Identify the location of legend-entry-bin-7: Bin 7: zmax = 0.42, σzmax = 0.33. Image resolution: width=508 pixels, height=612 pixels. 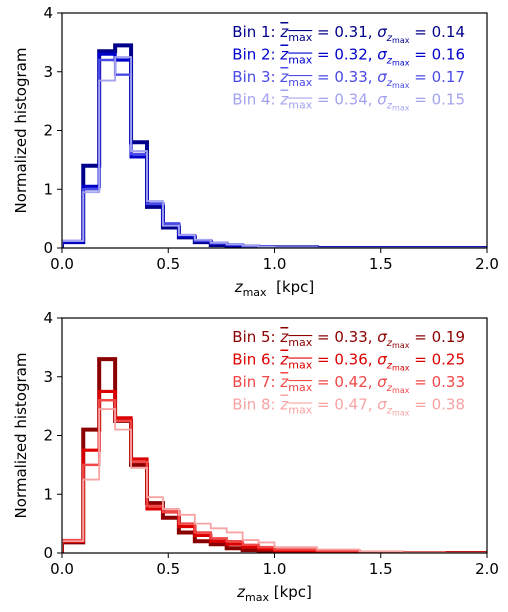
(348, 384).